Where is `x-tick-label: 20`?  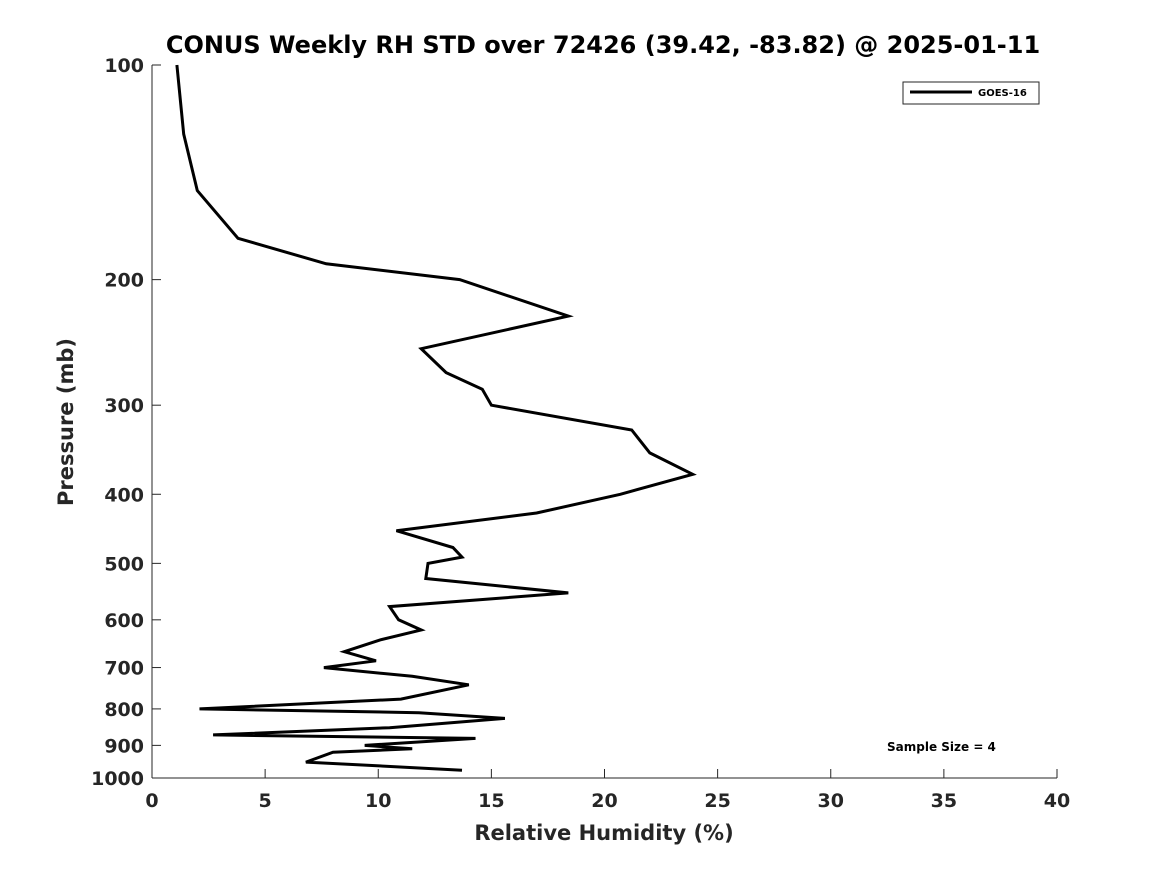
x-tick-label: 20 is located at coordinates (604, 801).